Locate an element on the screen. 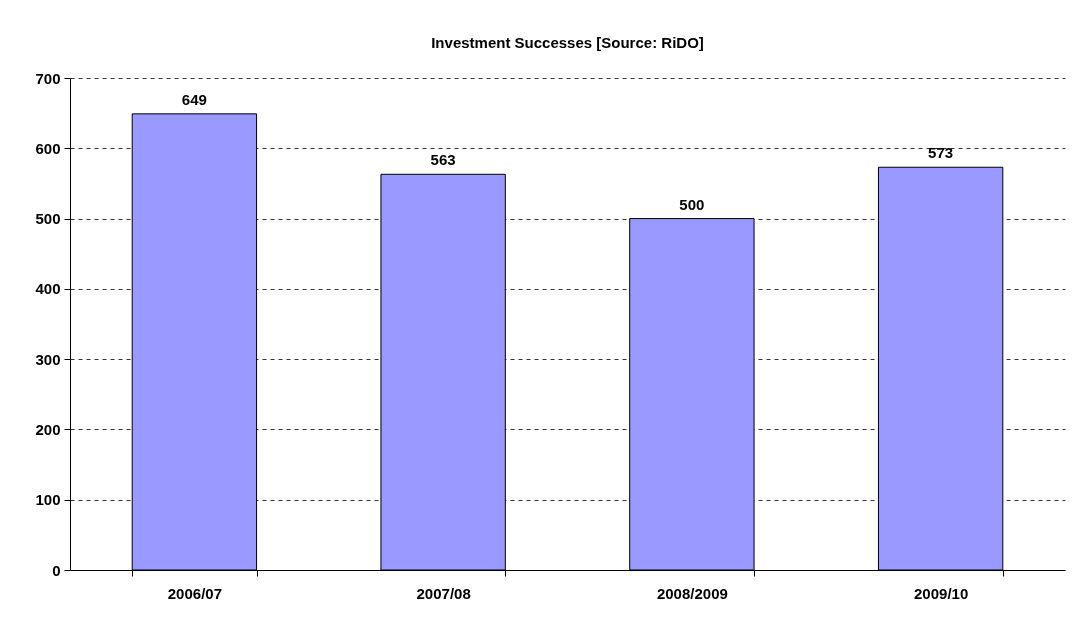 The image size is (1075, 630). x-tick-label: 2007/08 is located at coordinates (443, 593).